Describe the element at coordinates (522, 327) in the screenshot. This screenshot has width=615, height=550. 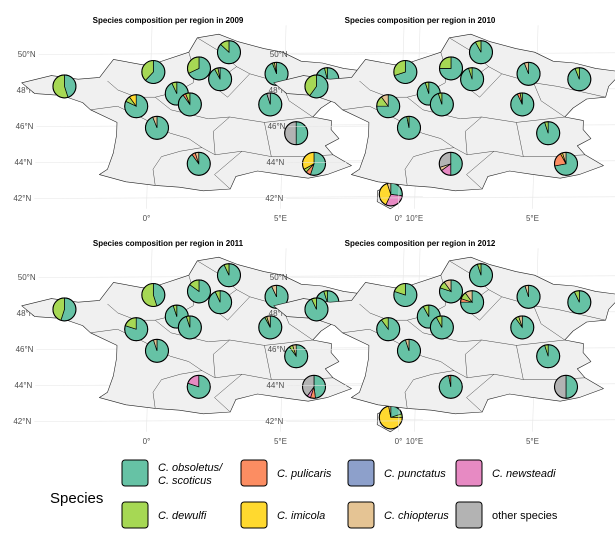
I see `pie-bourgogne` at that location.